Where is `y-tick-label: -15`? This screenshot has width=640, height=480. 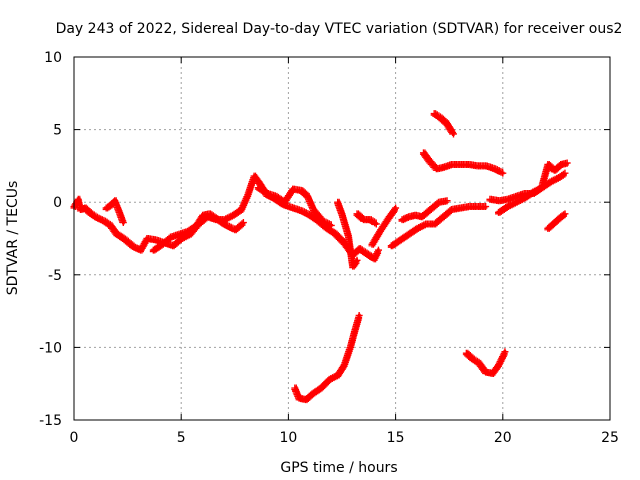 y-tick-label: -15 is located at coordinates (50, 421).